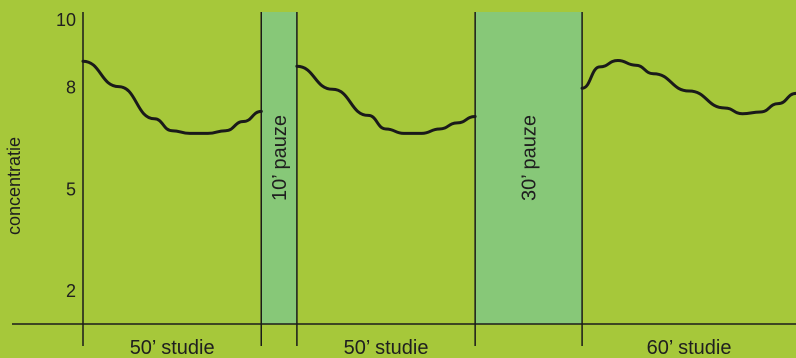 The image size is (796, 358). Describe the element at coordinates (66, 155) in the screenshot. I see `y-tick-labels: 2 5 8 10` at that location.